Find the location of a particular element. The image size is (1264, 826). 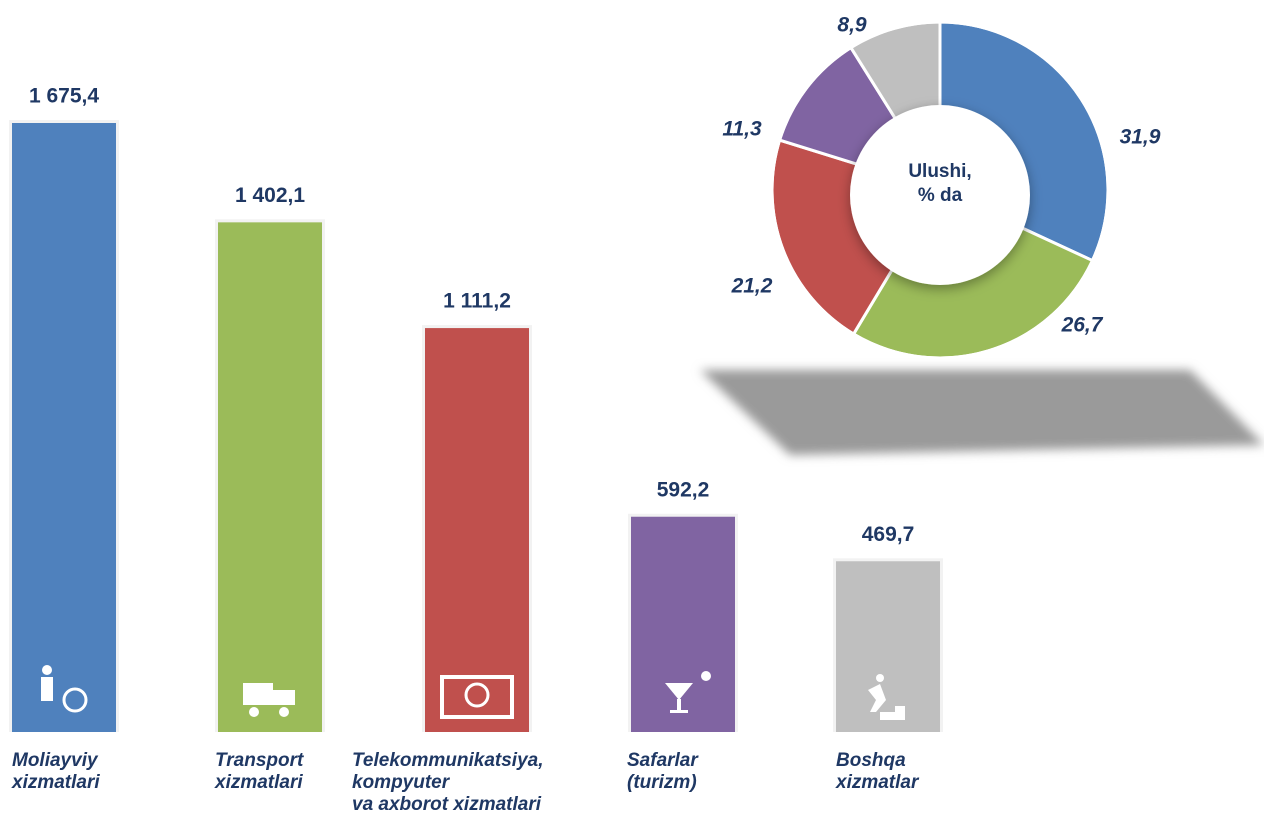

donut-title: Ulushi, % da is located at coordinates (940, 183).